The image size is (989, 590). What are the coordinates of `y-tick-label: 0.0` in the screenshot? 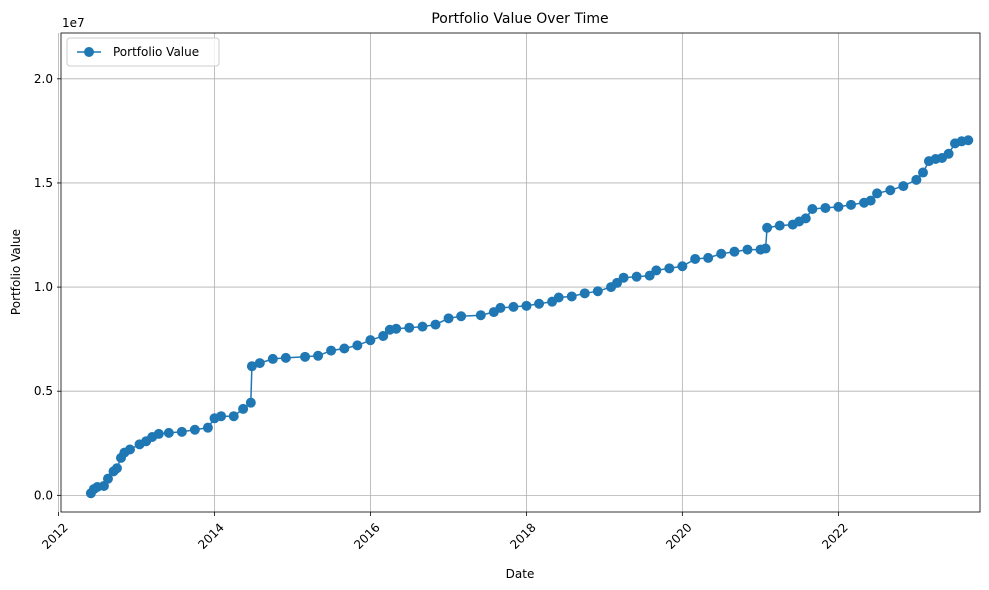 It's located at (43, 495).